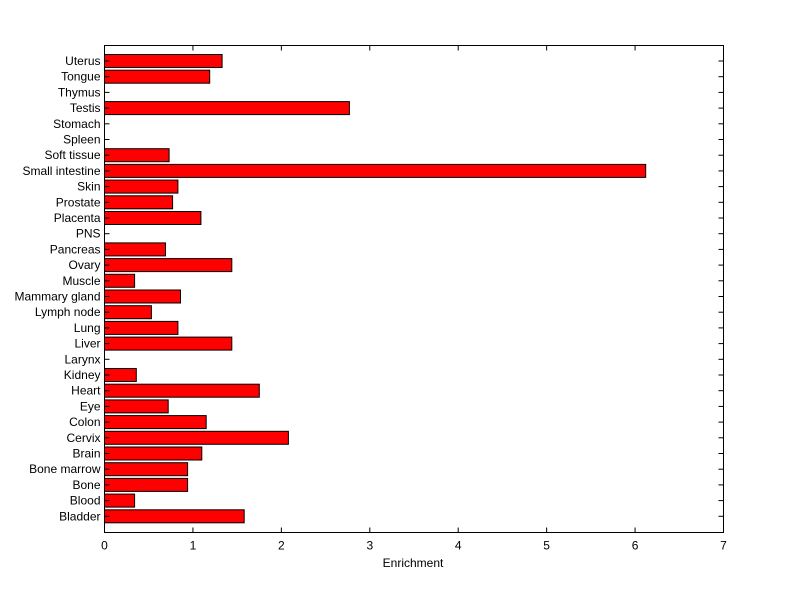 The image size is (800, 599). Describe the element at coordinates (413, 563) in the screenshot. I see `x-axis-label: Enrichment` at that location.